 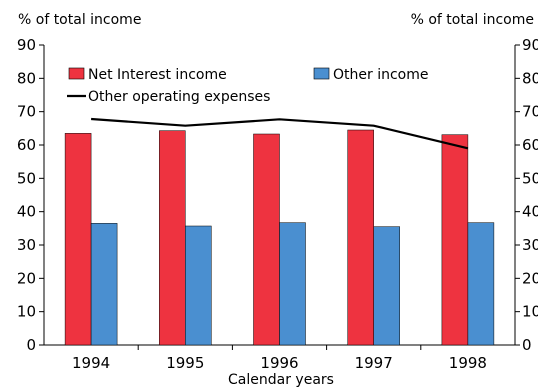 What do you see at coordinates (530, 78) in the screenshot?
I see `right-tick-label: 80` at bounding box center [530, 78].